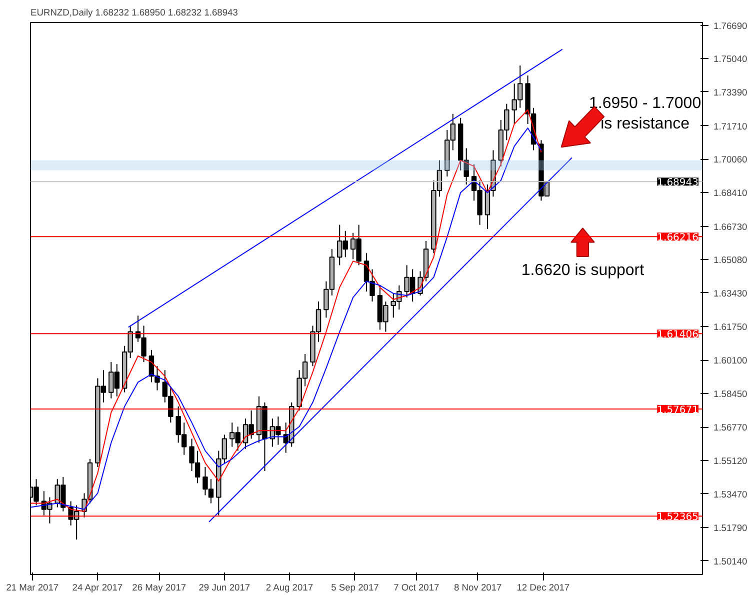  I want to click on y-tick-label: 1.60100, so click(731, 361).